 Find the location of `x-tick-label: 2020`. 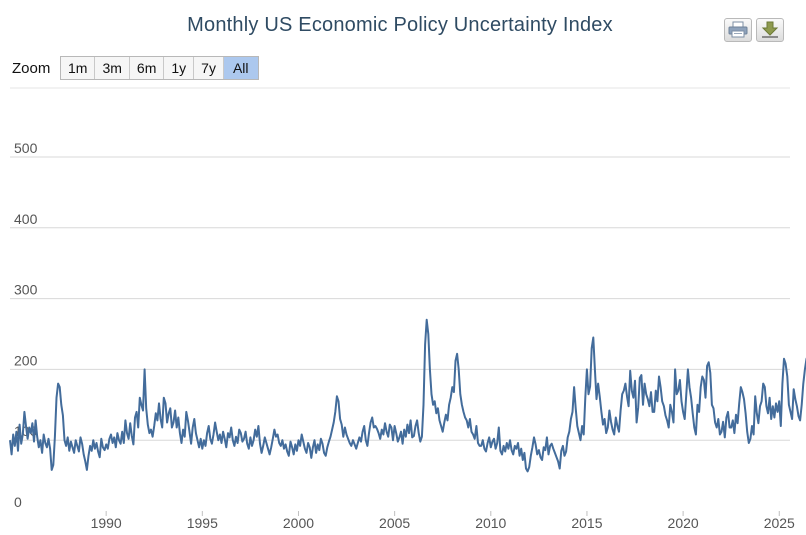

x-tick-label: 2020 is located at coordinates (683, 523).